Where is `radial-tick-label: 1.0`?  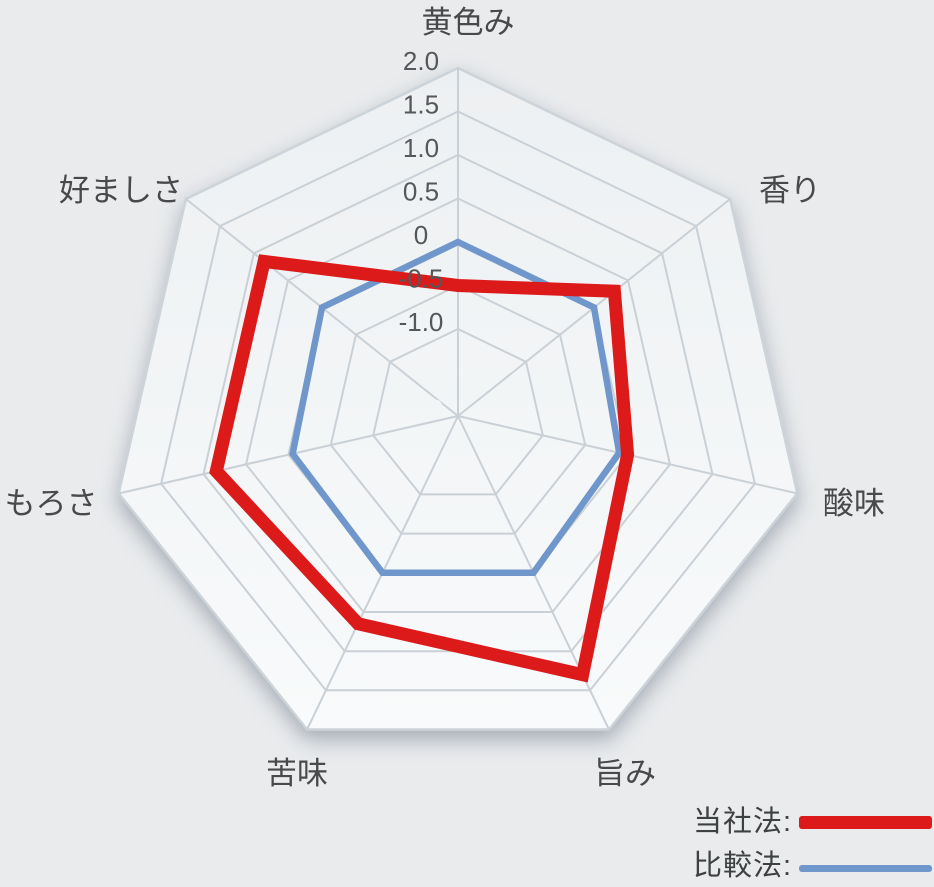 radial-tick-label: 1.0 is located at coordinates (421, 148).